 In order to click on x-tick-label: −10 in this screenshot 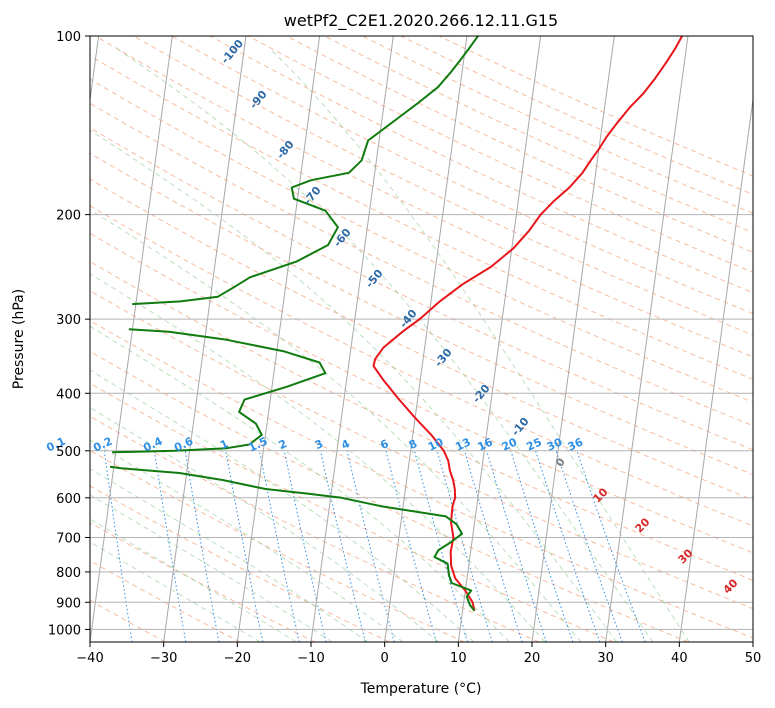, I will do `click(310, 658)`.